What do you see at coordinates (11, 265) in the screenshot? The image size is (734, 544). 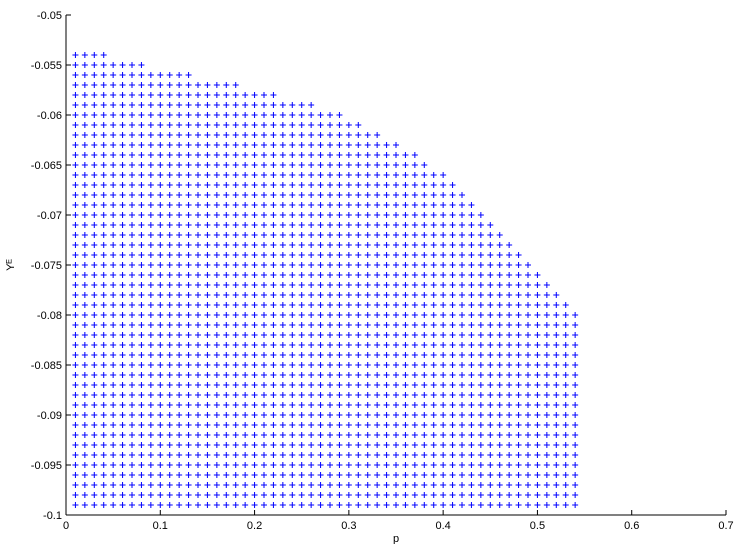 I see `y-axis-label: Yᴱ` at bounding box center [11, 265].